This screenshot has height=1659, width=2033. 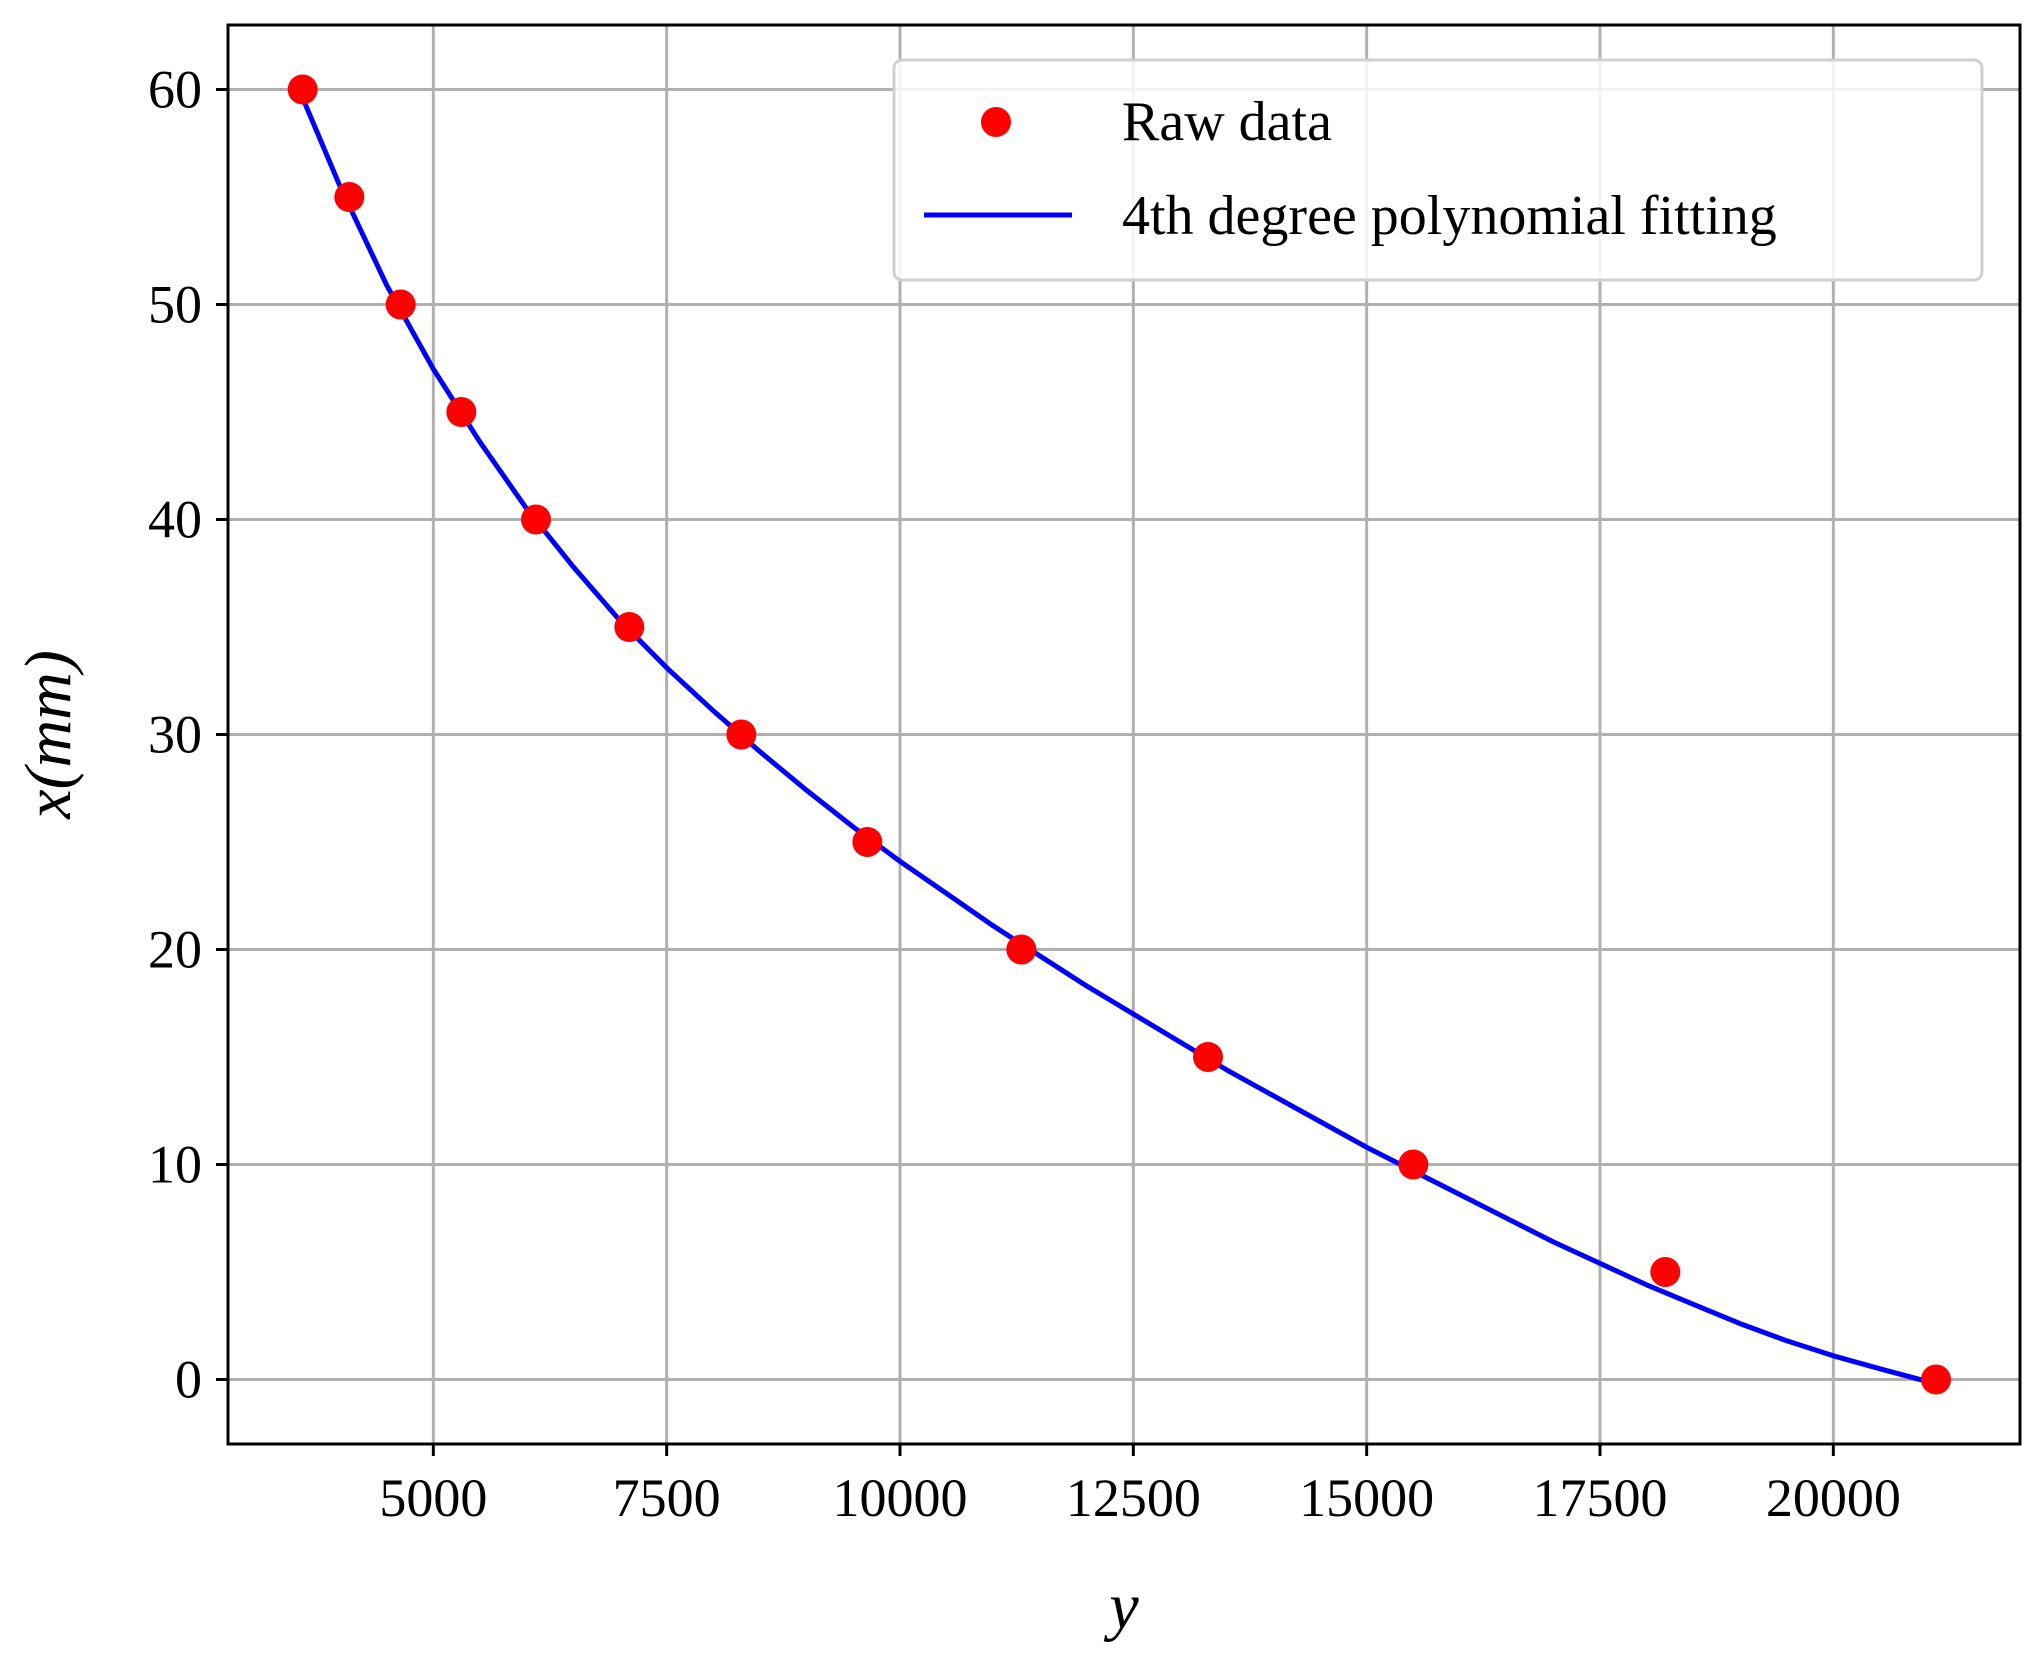 I want to click on y-tick-label: 20, so click(x=175, y=950).